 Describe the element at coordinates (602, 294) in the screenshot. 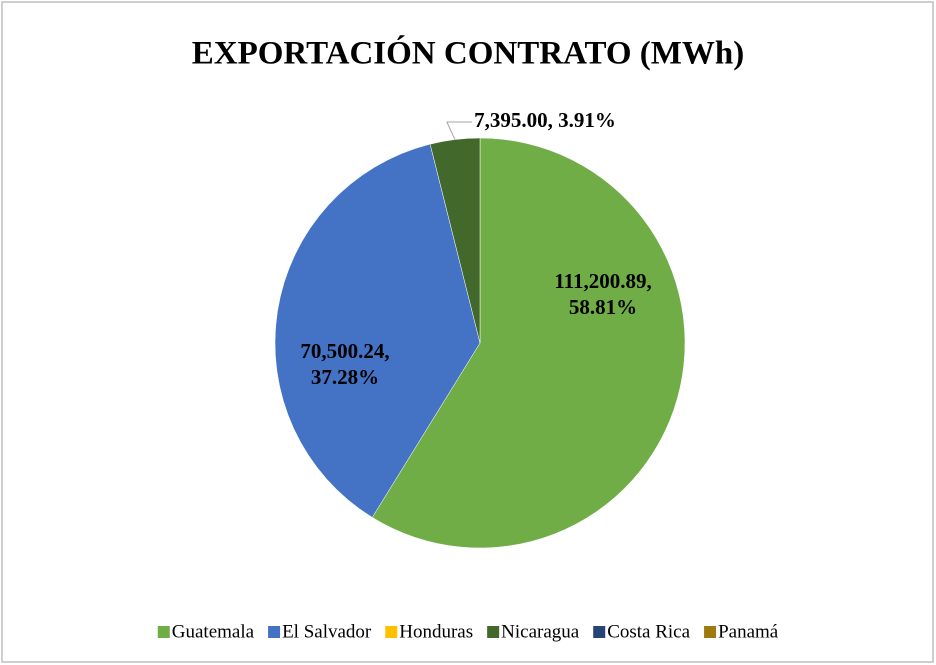

I see `data-label: 111,200.89, 58.81%` at that location.